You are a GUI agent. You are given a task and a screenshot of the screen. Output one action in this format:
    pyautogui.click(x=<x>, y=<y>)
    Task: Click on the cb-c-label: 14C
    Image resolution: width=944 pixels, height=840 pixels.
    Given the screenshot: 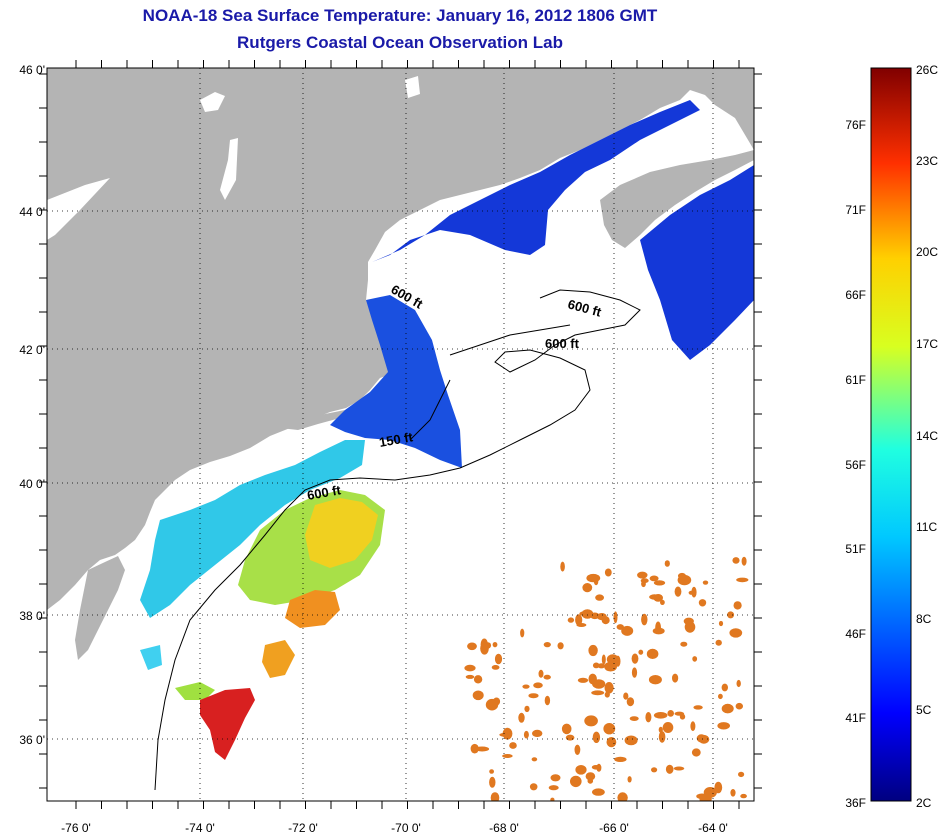 What is the action you would take?
    pyautogui.click(x=927, y=436)
    